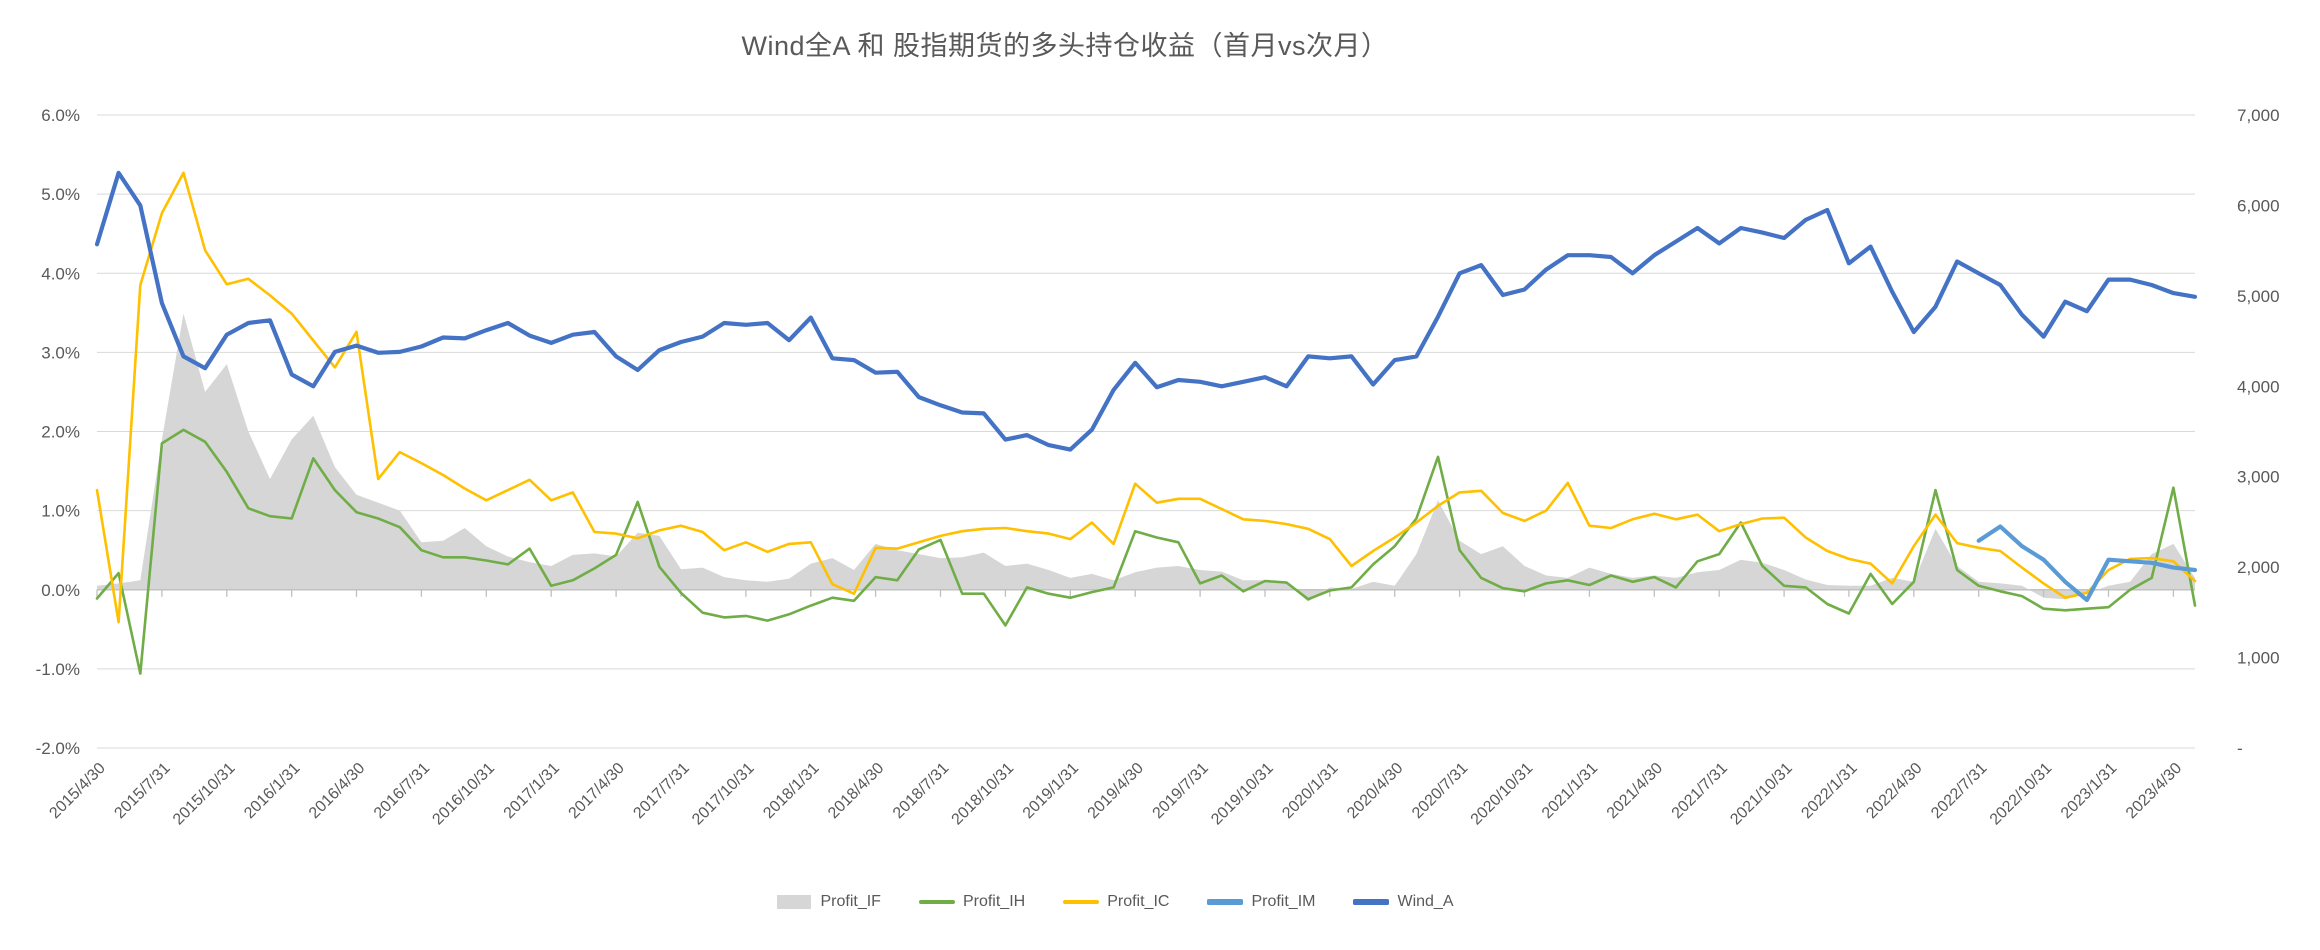  What do you see at coordinates (77, 791) in the screenshot?
I see `x-tick-label: 2015/4/30` at bounding box center [77, 791].